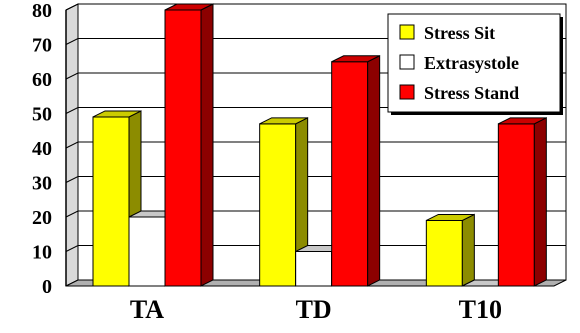 This screenshot has height=333, width=580. Describe the element at coordinates (117, 114) in the screenshot. I see `bar-ta-stress-sit-top` at that location.